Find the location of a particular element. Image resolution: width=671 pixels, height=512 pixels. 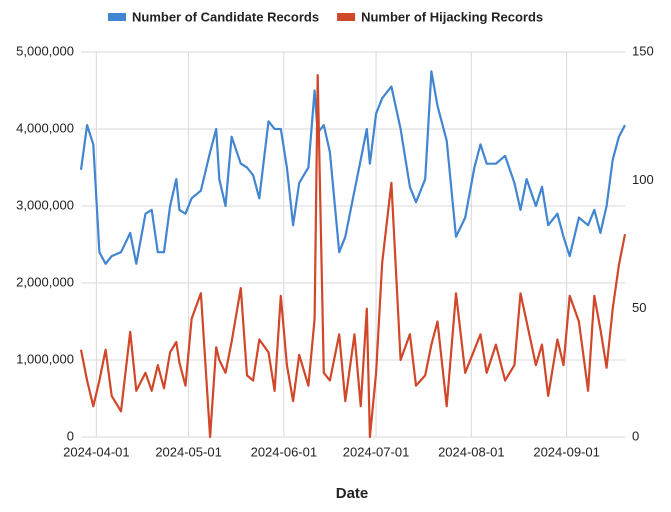

x-tick-label: 2024-04-01 is located at coordinates (96, 451).